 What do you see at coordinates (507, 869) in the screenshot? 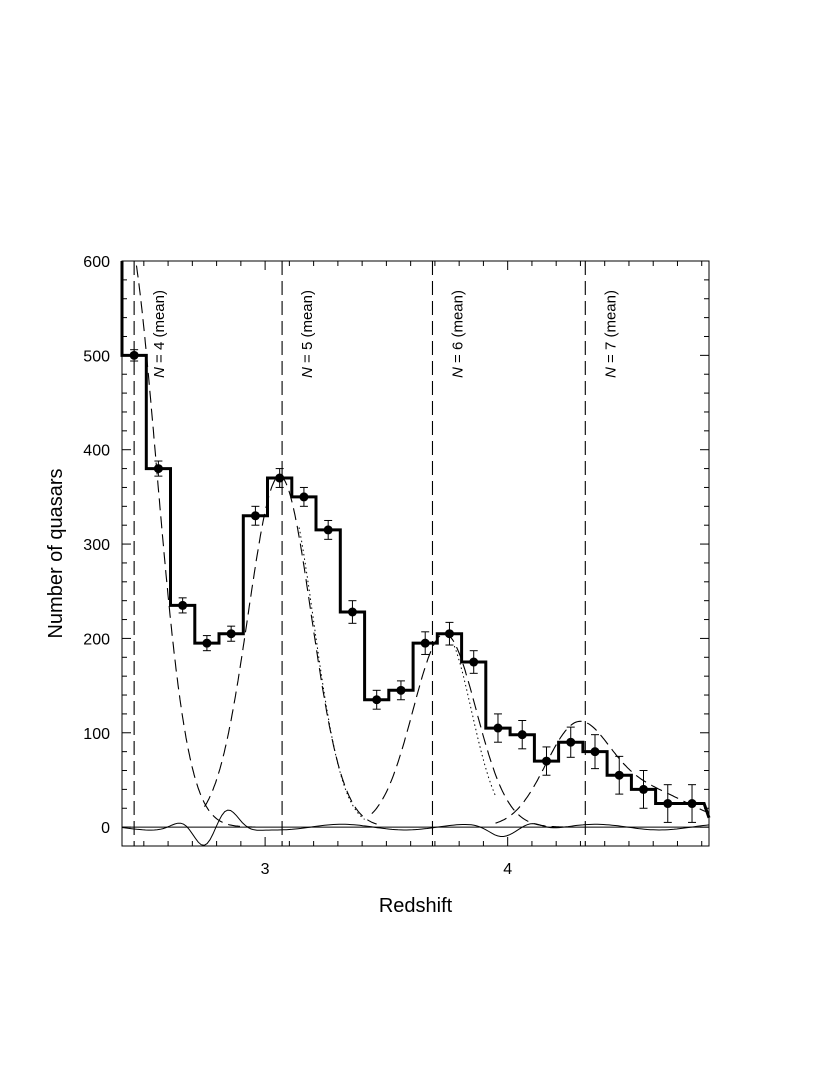
I see `x-tick-label: 4` at bounding box center [507, 869].